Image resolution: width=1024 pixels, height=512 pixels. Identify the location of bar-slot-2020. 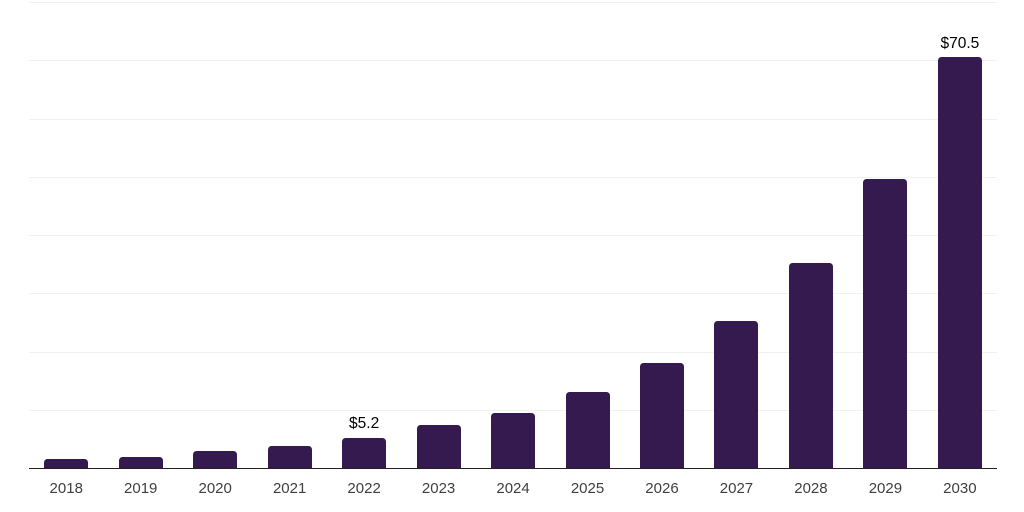
(215, 235).